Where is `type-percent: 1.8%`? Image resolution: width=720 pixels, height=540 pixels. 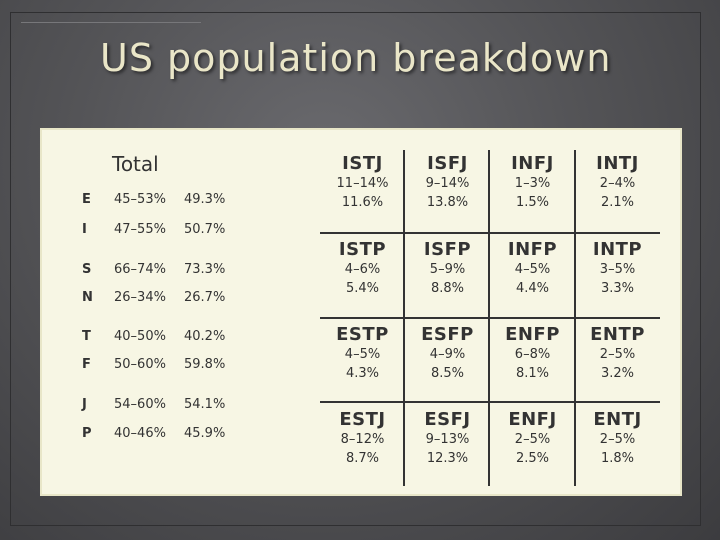
type-percent: 1.8% is located at coordinates (617, 458).